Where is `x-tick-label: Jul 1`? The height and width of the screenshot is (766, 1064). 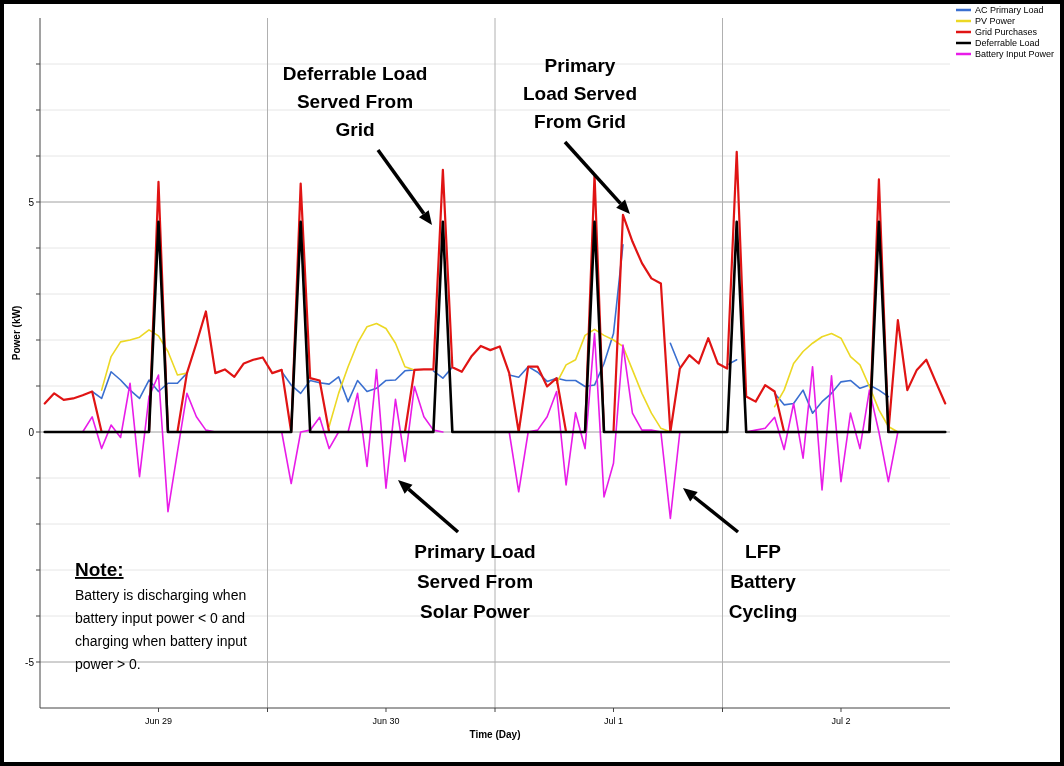 x-tick-label: Jul 1 is located at coordinates (613, 721).